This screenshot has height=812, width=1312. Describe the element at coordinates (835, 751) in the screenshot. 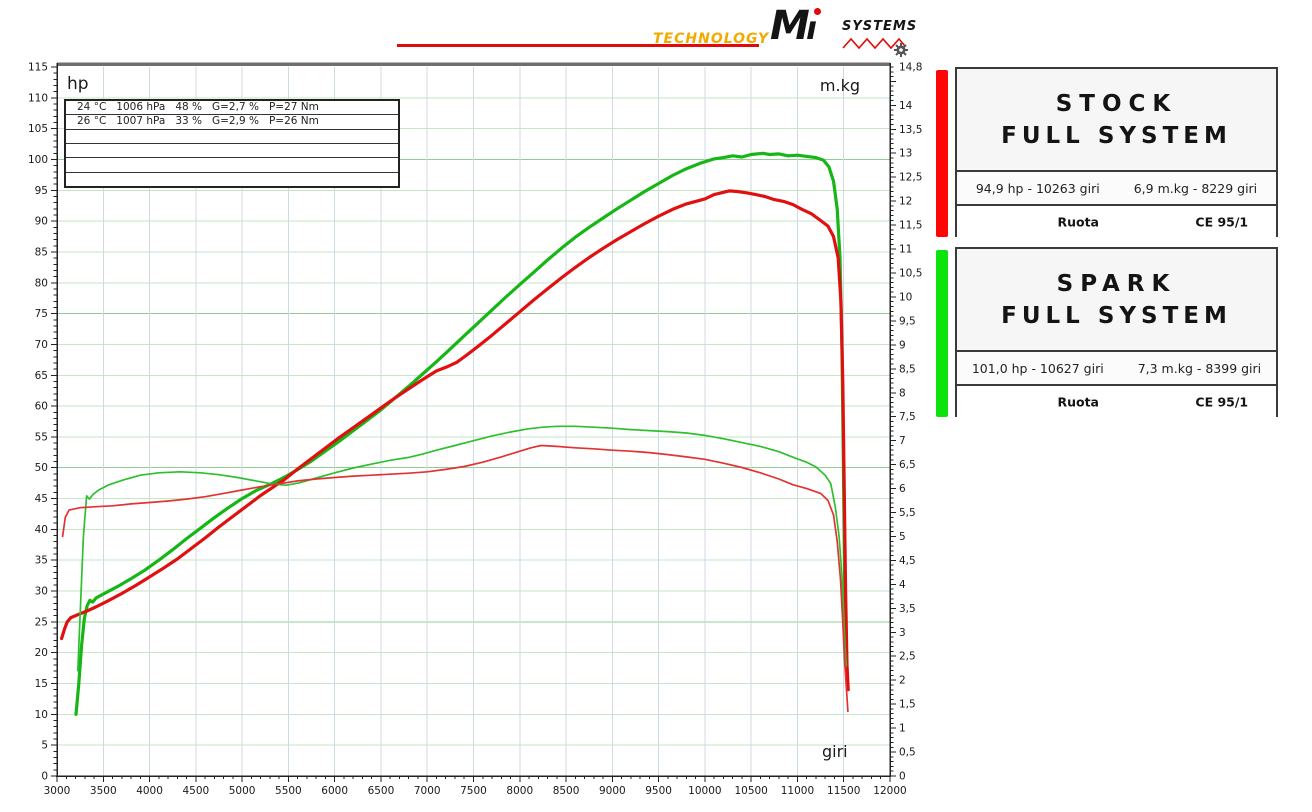

I see `x-axis-caption: giri` at that location.